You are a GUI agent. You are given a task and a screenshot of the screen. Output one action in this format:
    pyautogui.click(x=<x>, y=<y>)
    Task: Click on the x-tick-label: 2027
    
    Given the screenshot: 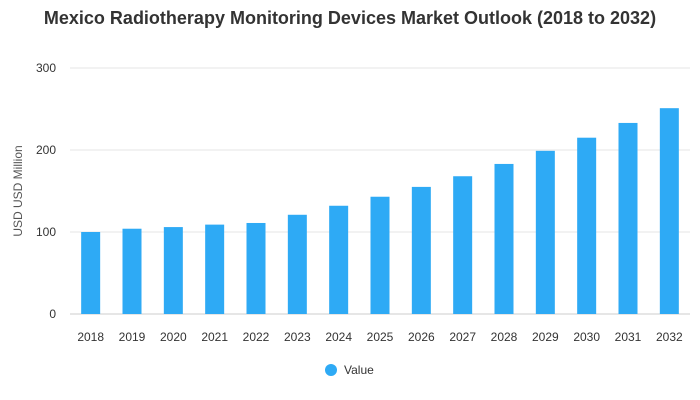 What is the action you would take?
    pyautogui.click(x=462, y=337)
    